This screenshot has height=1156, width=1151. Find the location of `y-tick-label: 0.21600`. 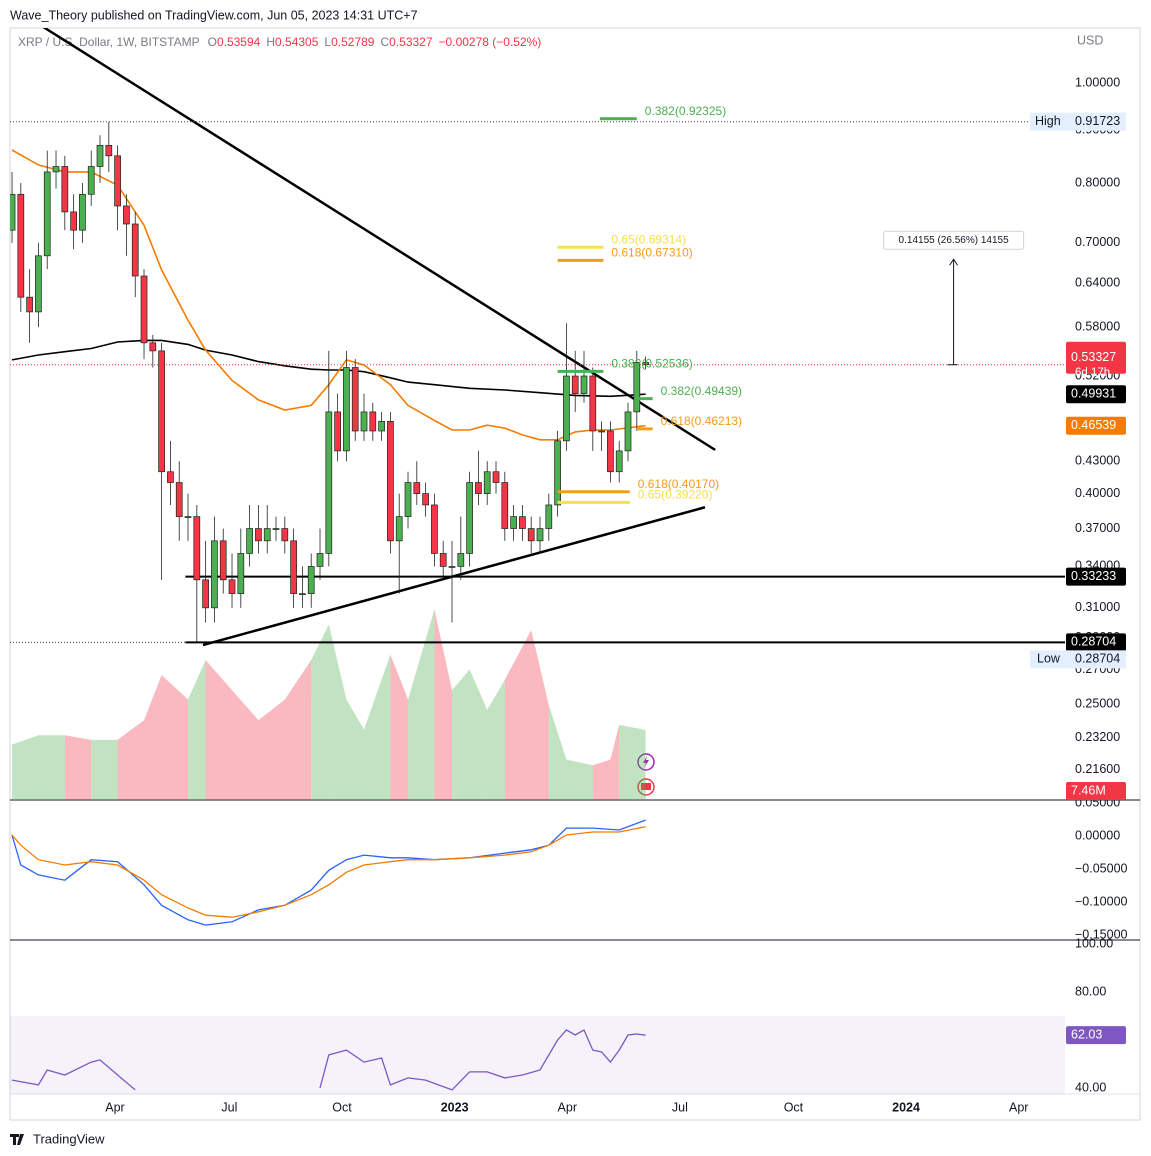

y-tick-label: 0.21600 is located at coordinates (1097, 769).